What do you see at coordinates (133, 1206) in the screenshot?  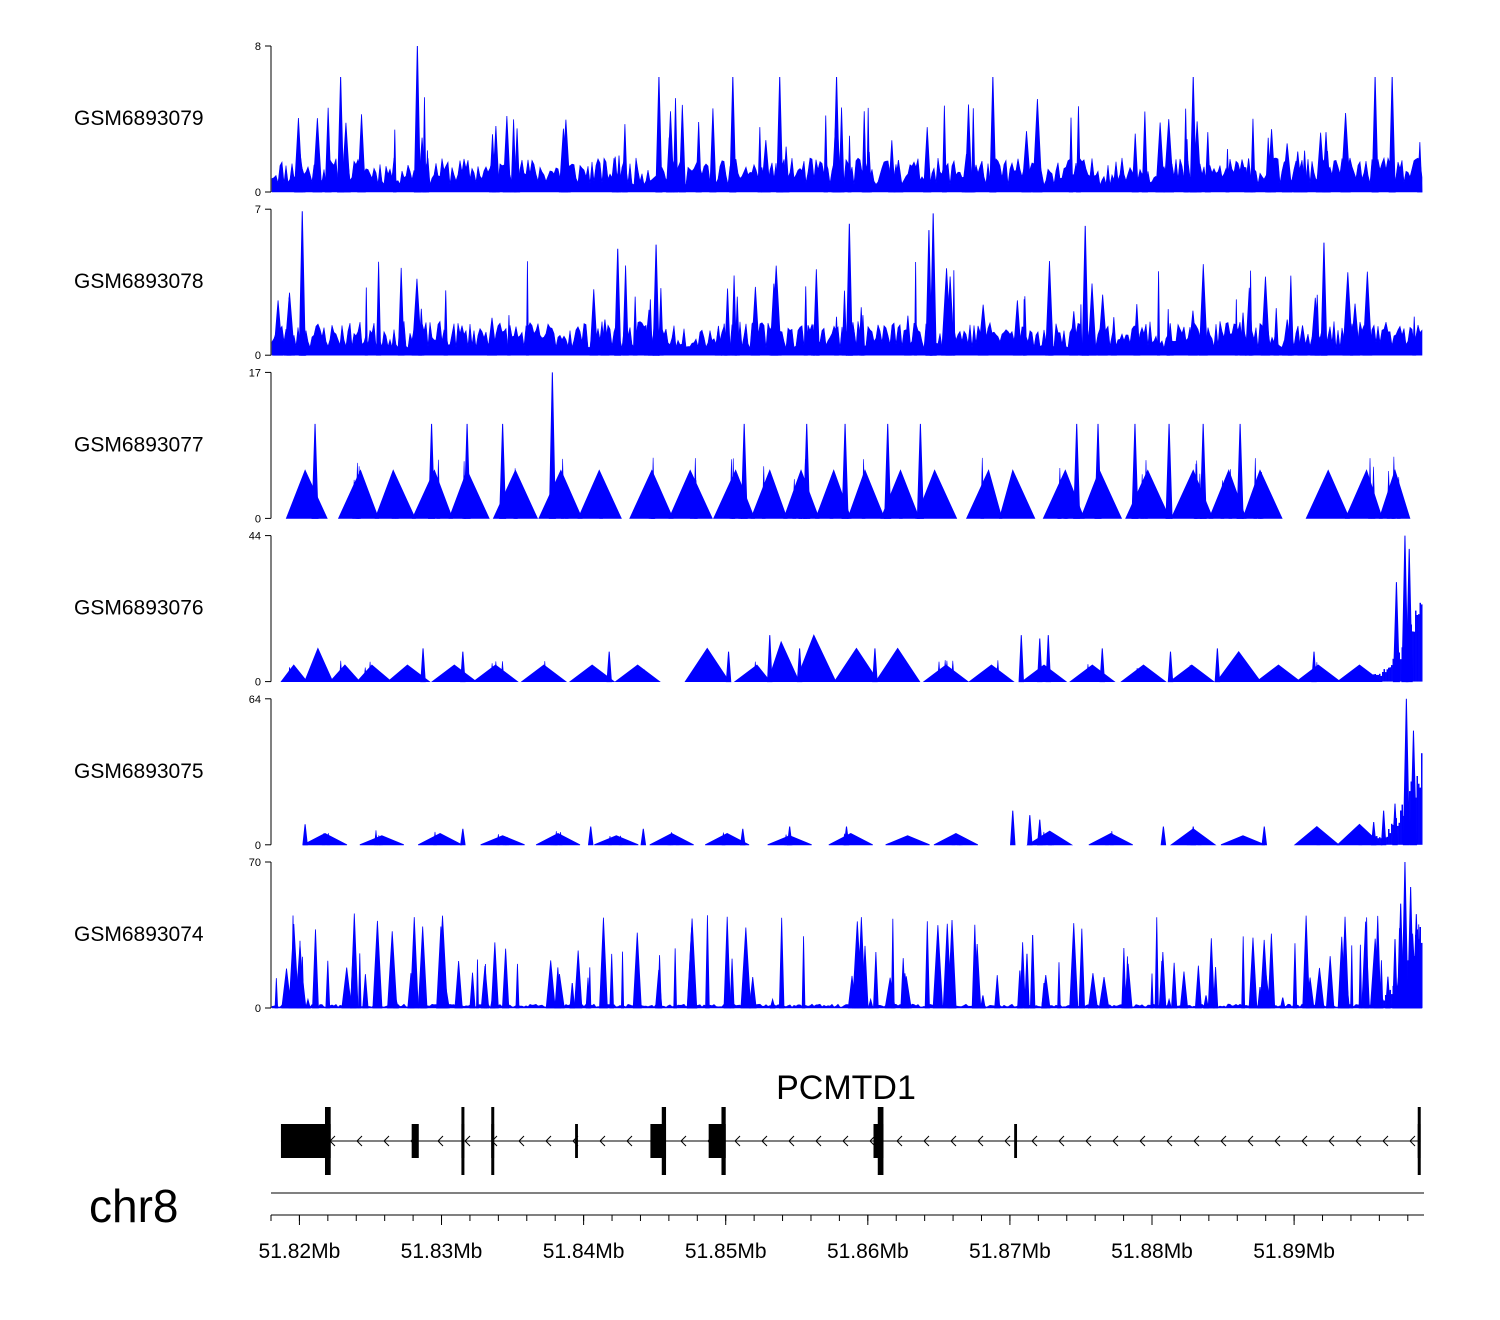 I see `chromosome-label: chr8` at bounding box center [133, 1206].